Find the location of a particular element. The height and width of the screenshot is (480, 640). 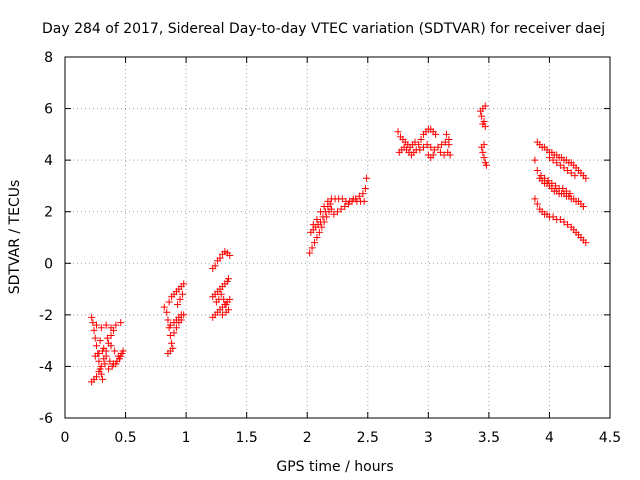

x-tick-label: 4 is located at coordinates (549, 438).